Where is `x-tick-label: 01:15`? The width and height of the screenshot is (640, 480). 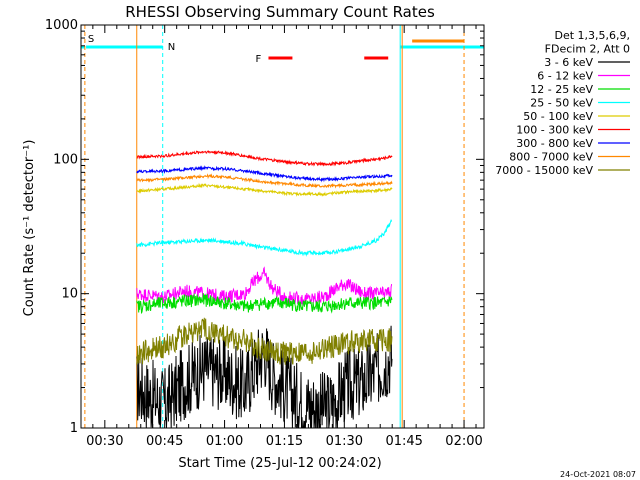 x-tick-label: 01:15 is located at coordinates (284, 441).